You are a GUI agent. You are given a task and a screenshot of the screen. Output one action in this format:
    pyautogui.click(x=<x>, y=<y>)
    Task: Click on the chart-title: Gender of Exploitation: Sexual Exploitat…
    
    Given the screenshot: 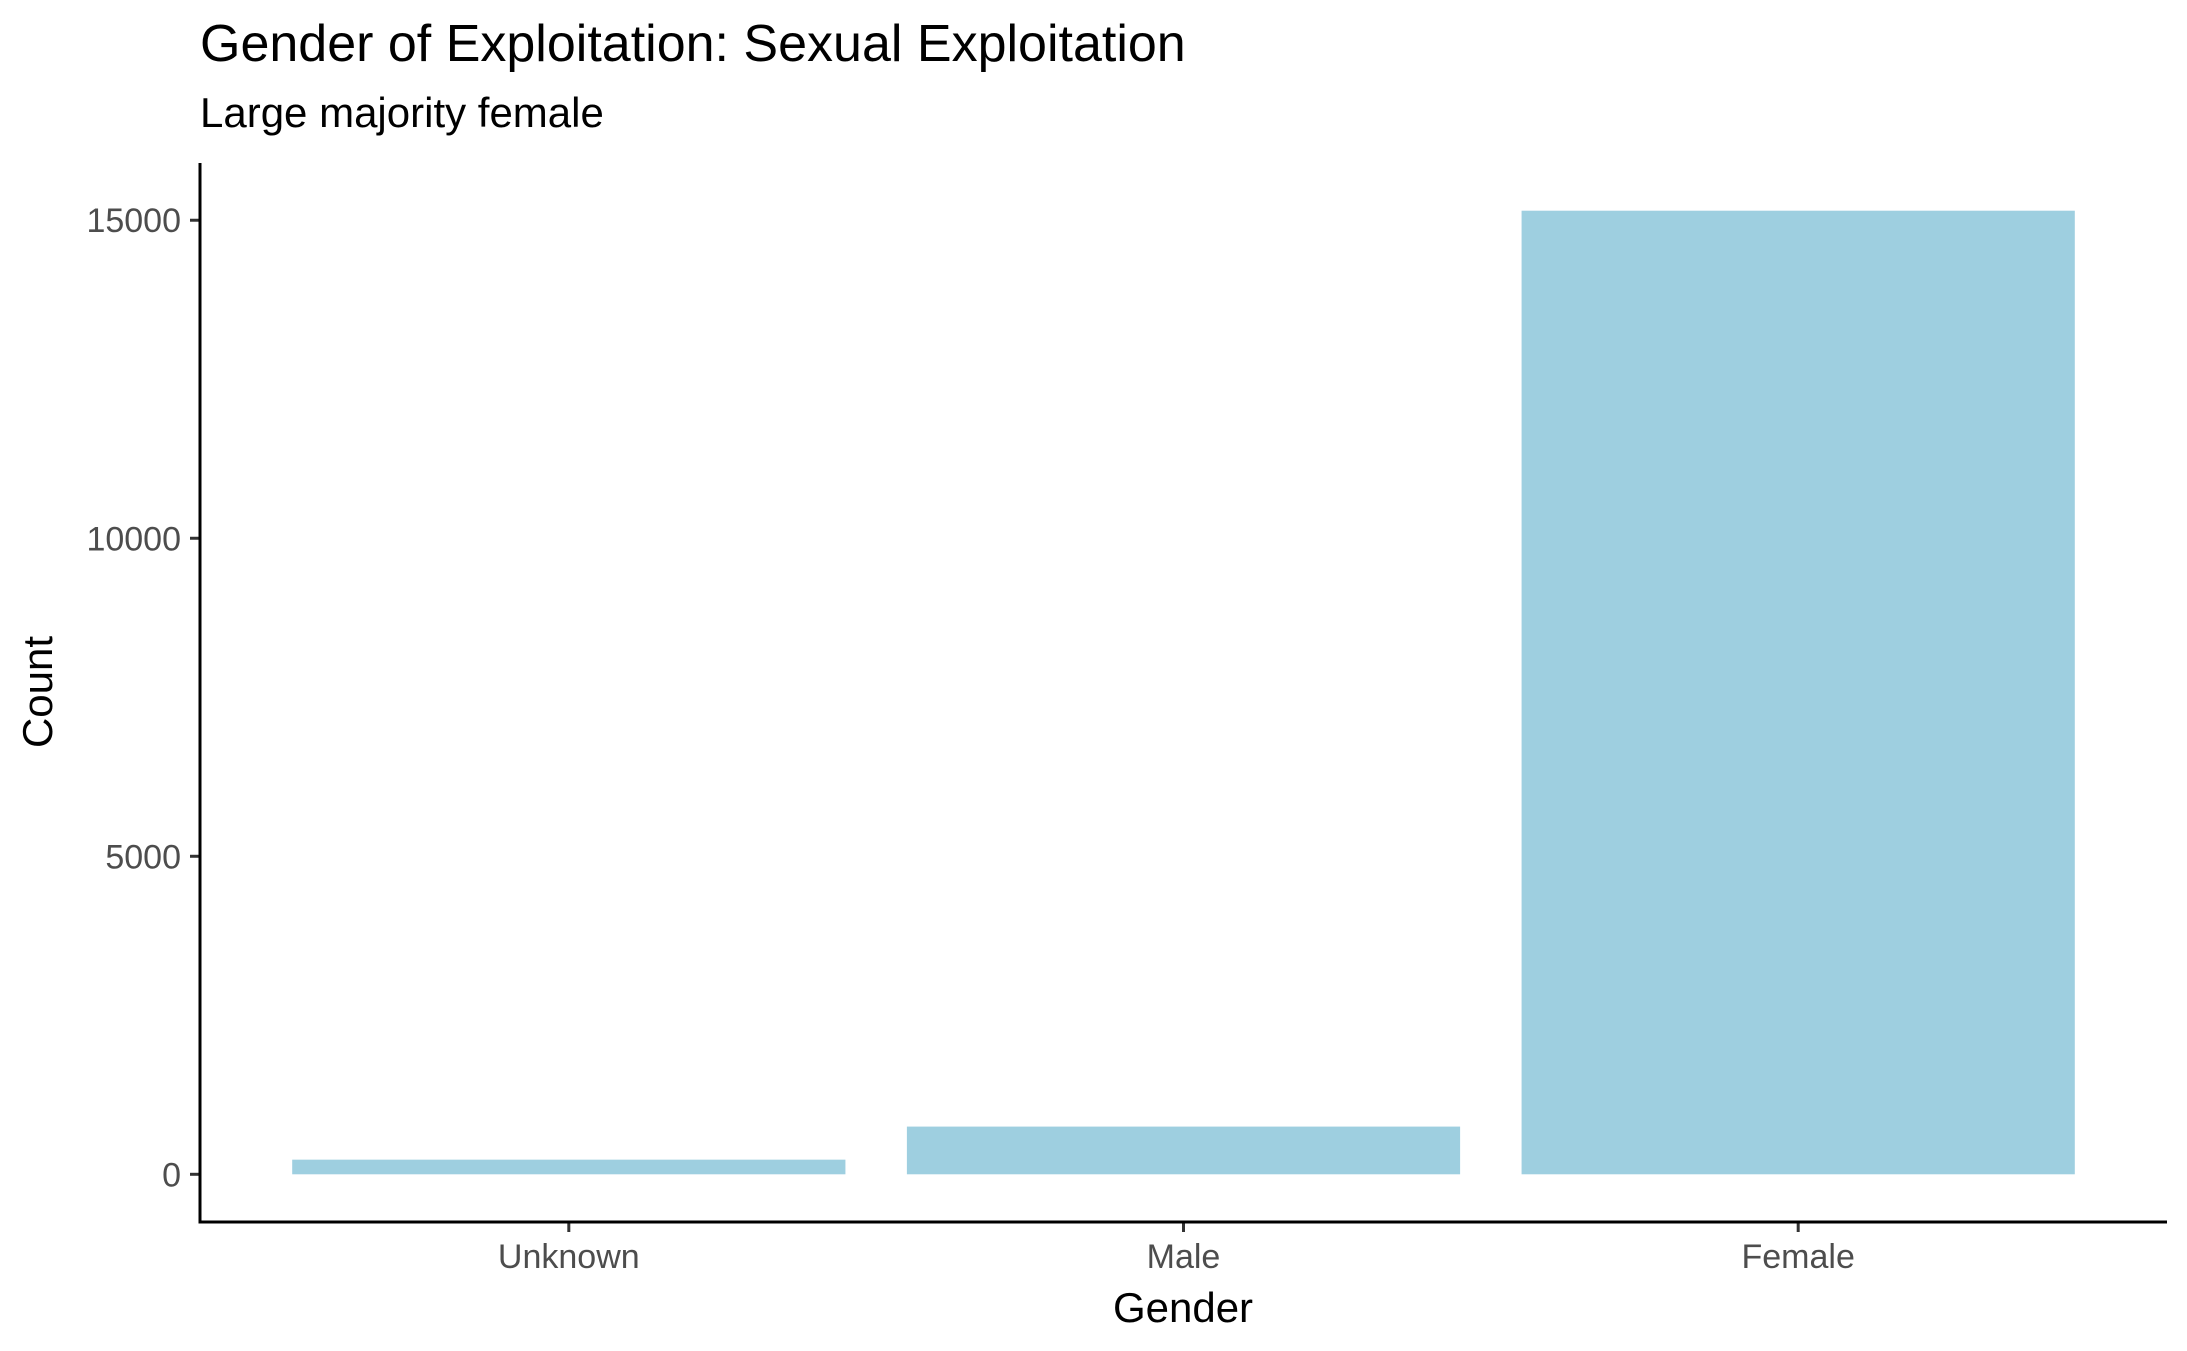 What is the action you would take?
    pyautogui.click(x=693, y=44)
    